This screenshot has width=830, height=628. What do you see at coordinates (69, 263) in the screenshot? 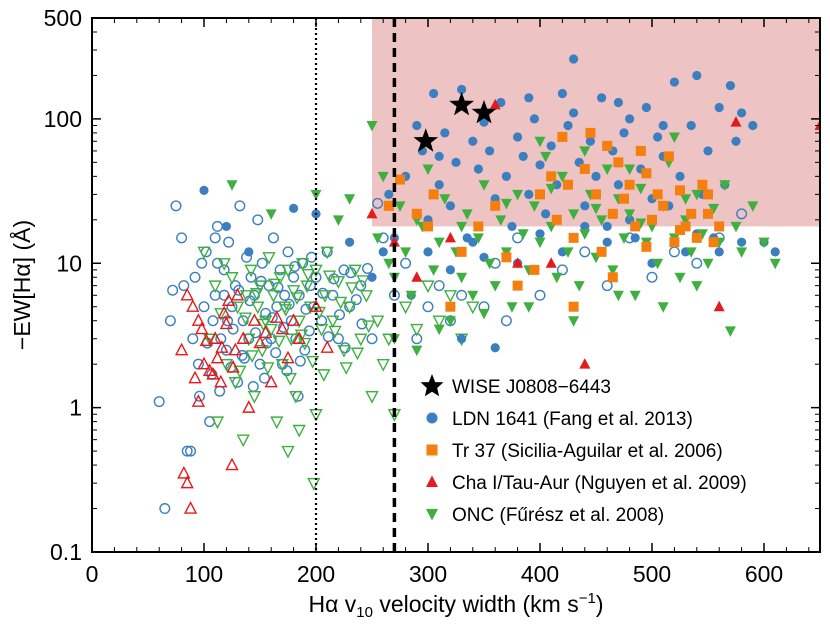
I see `y-tick-label: 10` at bounding box center [69, 263].